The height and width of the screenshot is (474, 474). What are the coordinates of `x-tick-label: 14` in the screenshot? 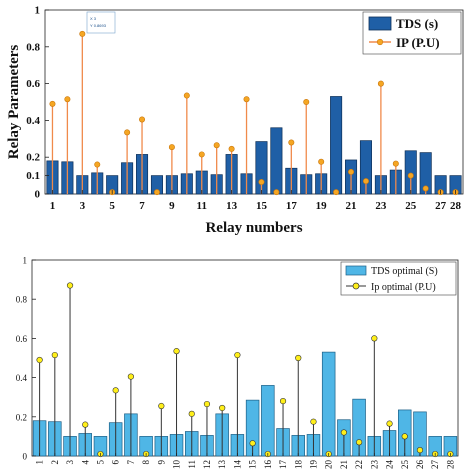 It's located at (237, 465).